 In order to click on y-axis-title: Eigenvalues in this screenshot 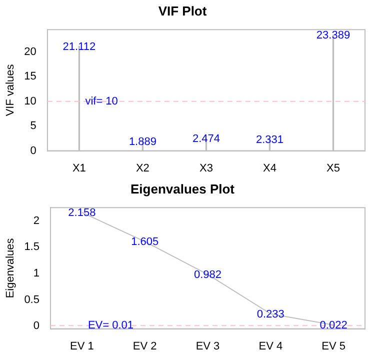, I will do `click(10, 268)`.